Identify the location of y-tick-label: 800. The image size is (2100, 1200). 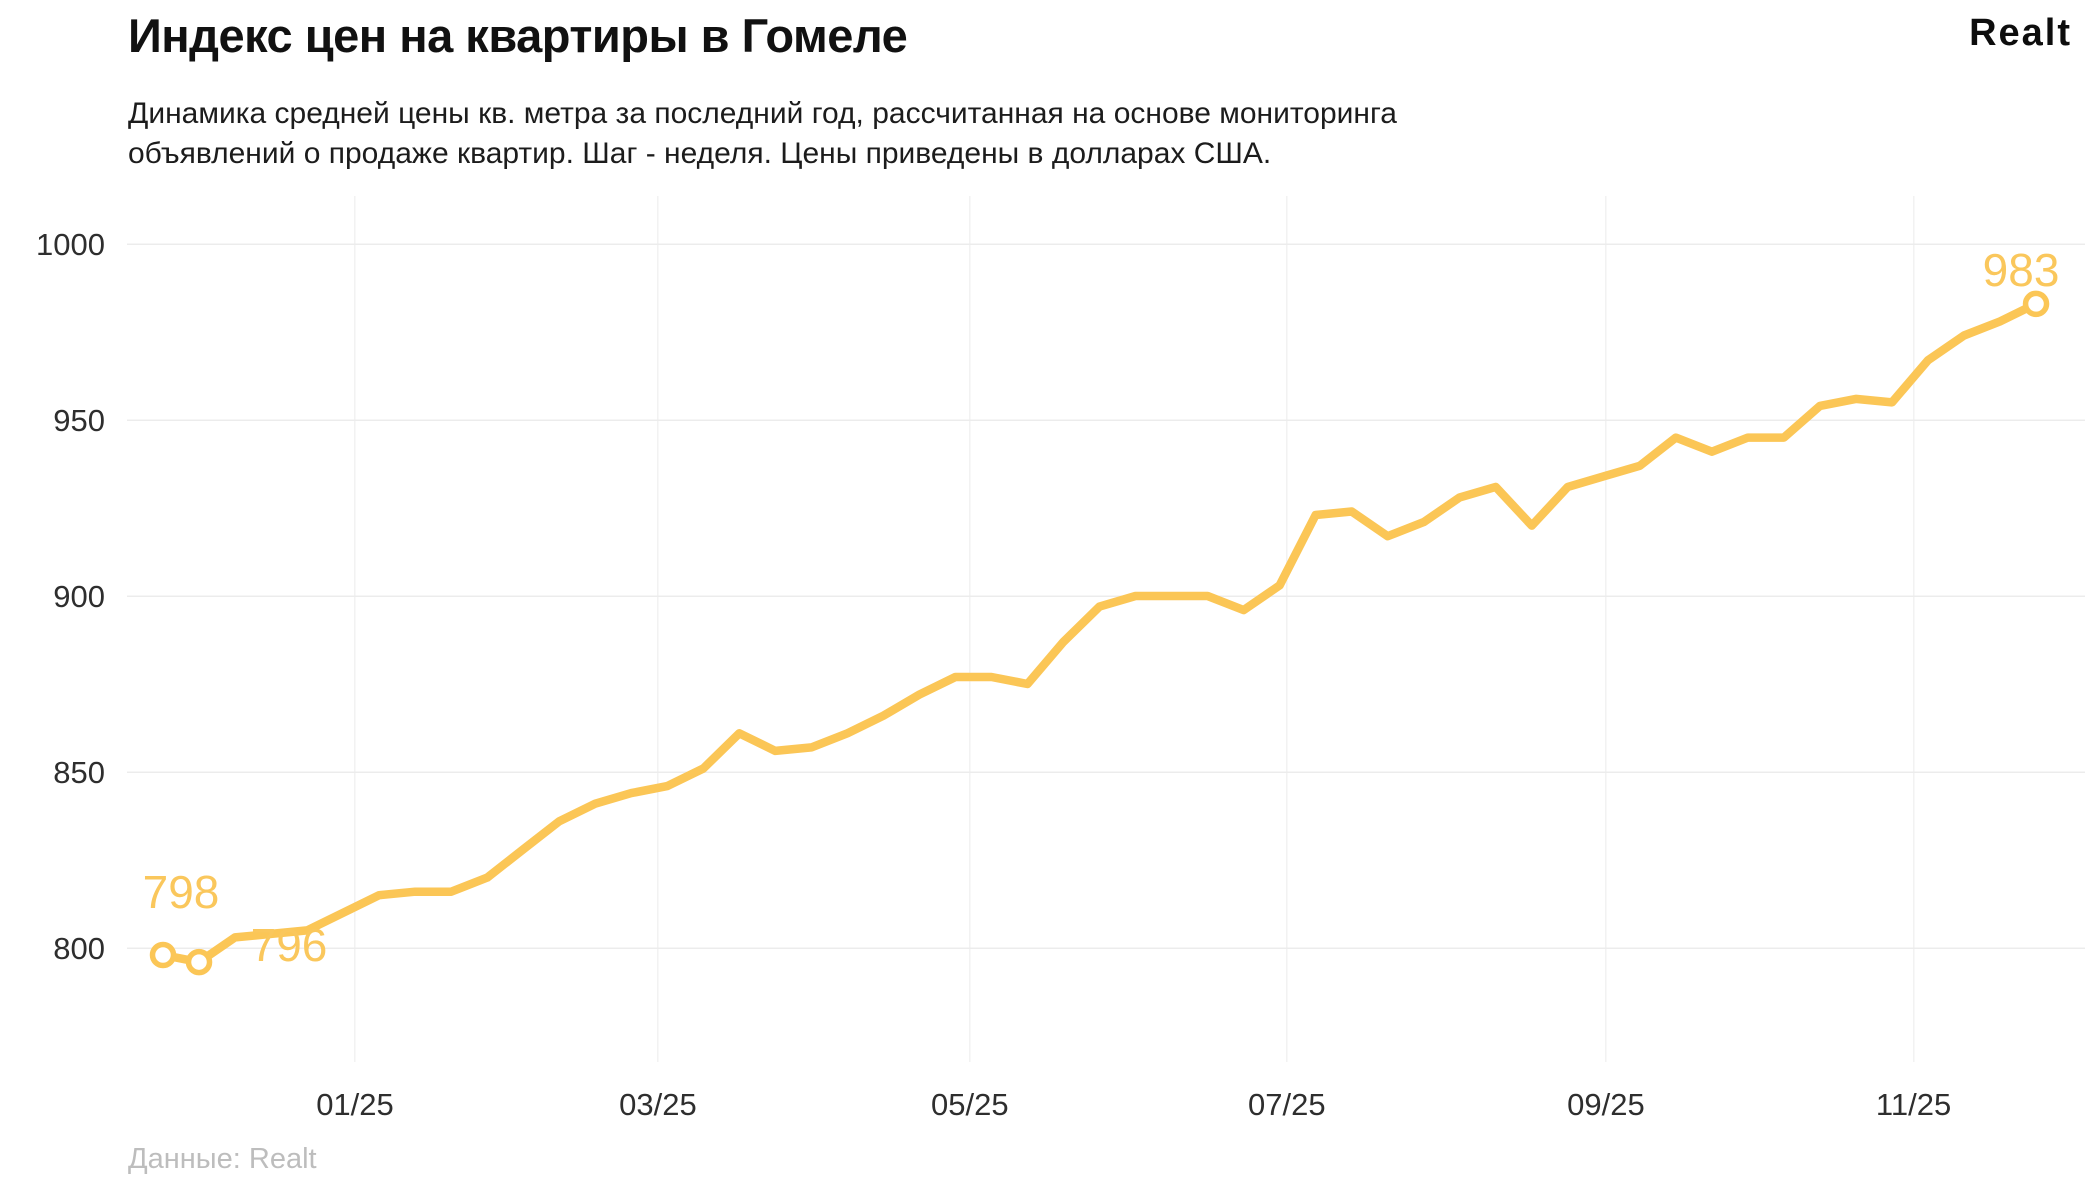
(79, 948).